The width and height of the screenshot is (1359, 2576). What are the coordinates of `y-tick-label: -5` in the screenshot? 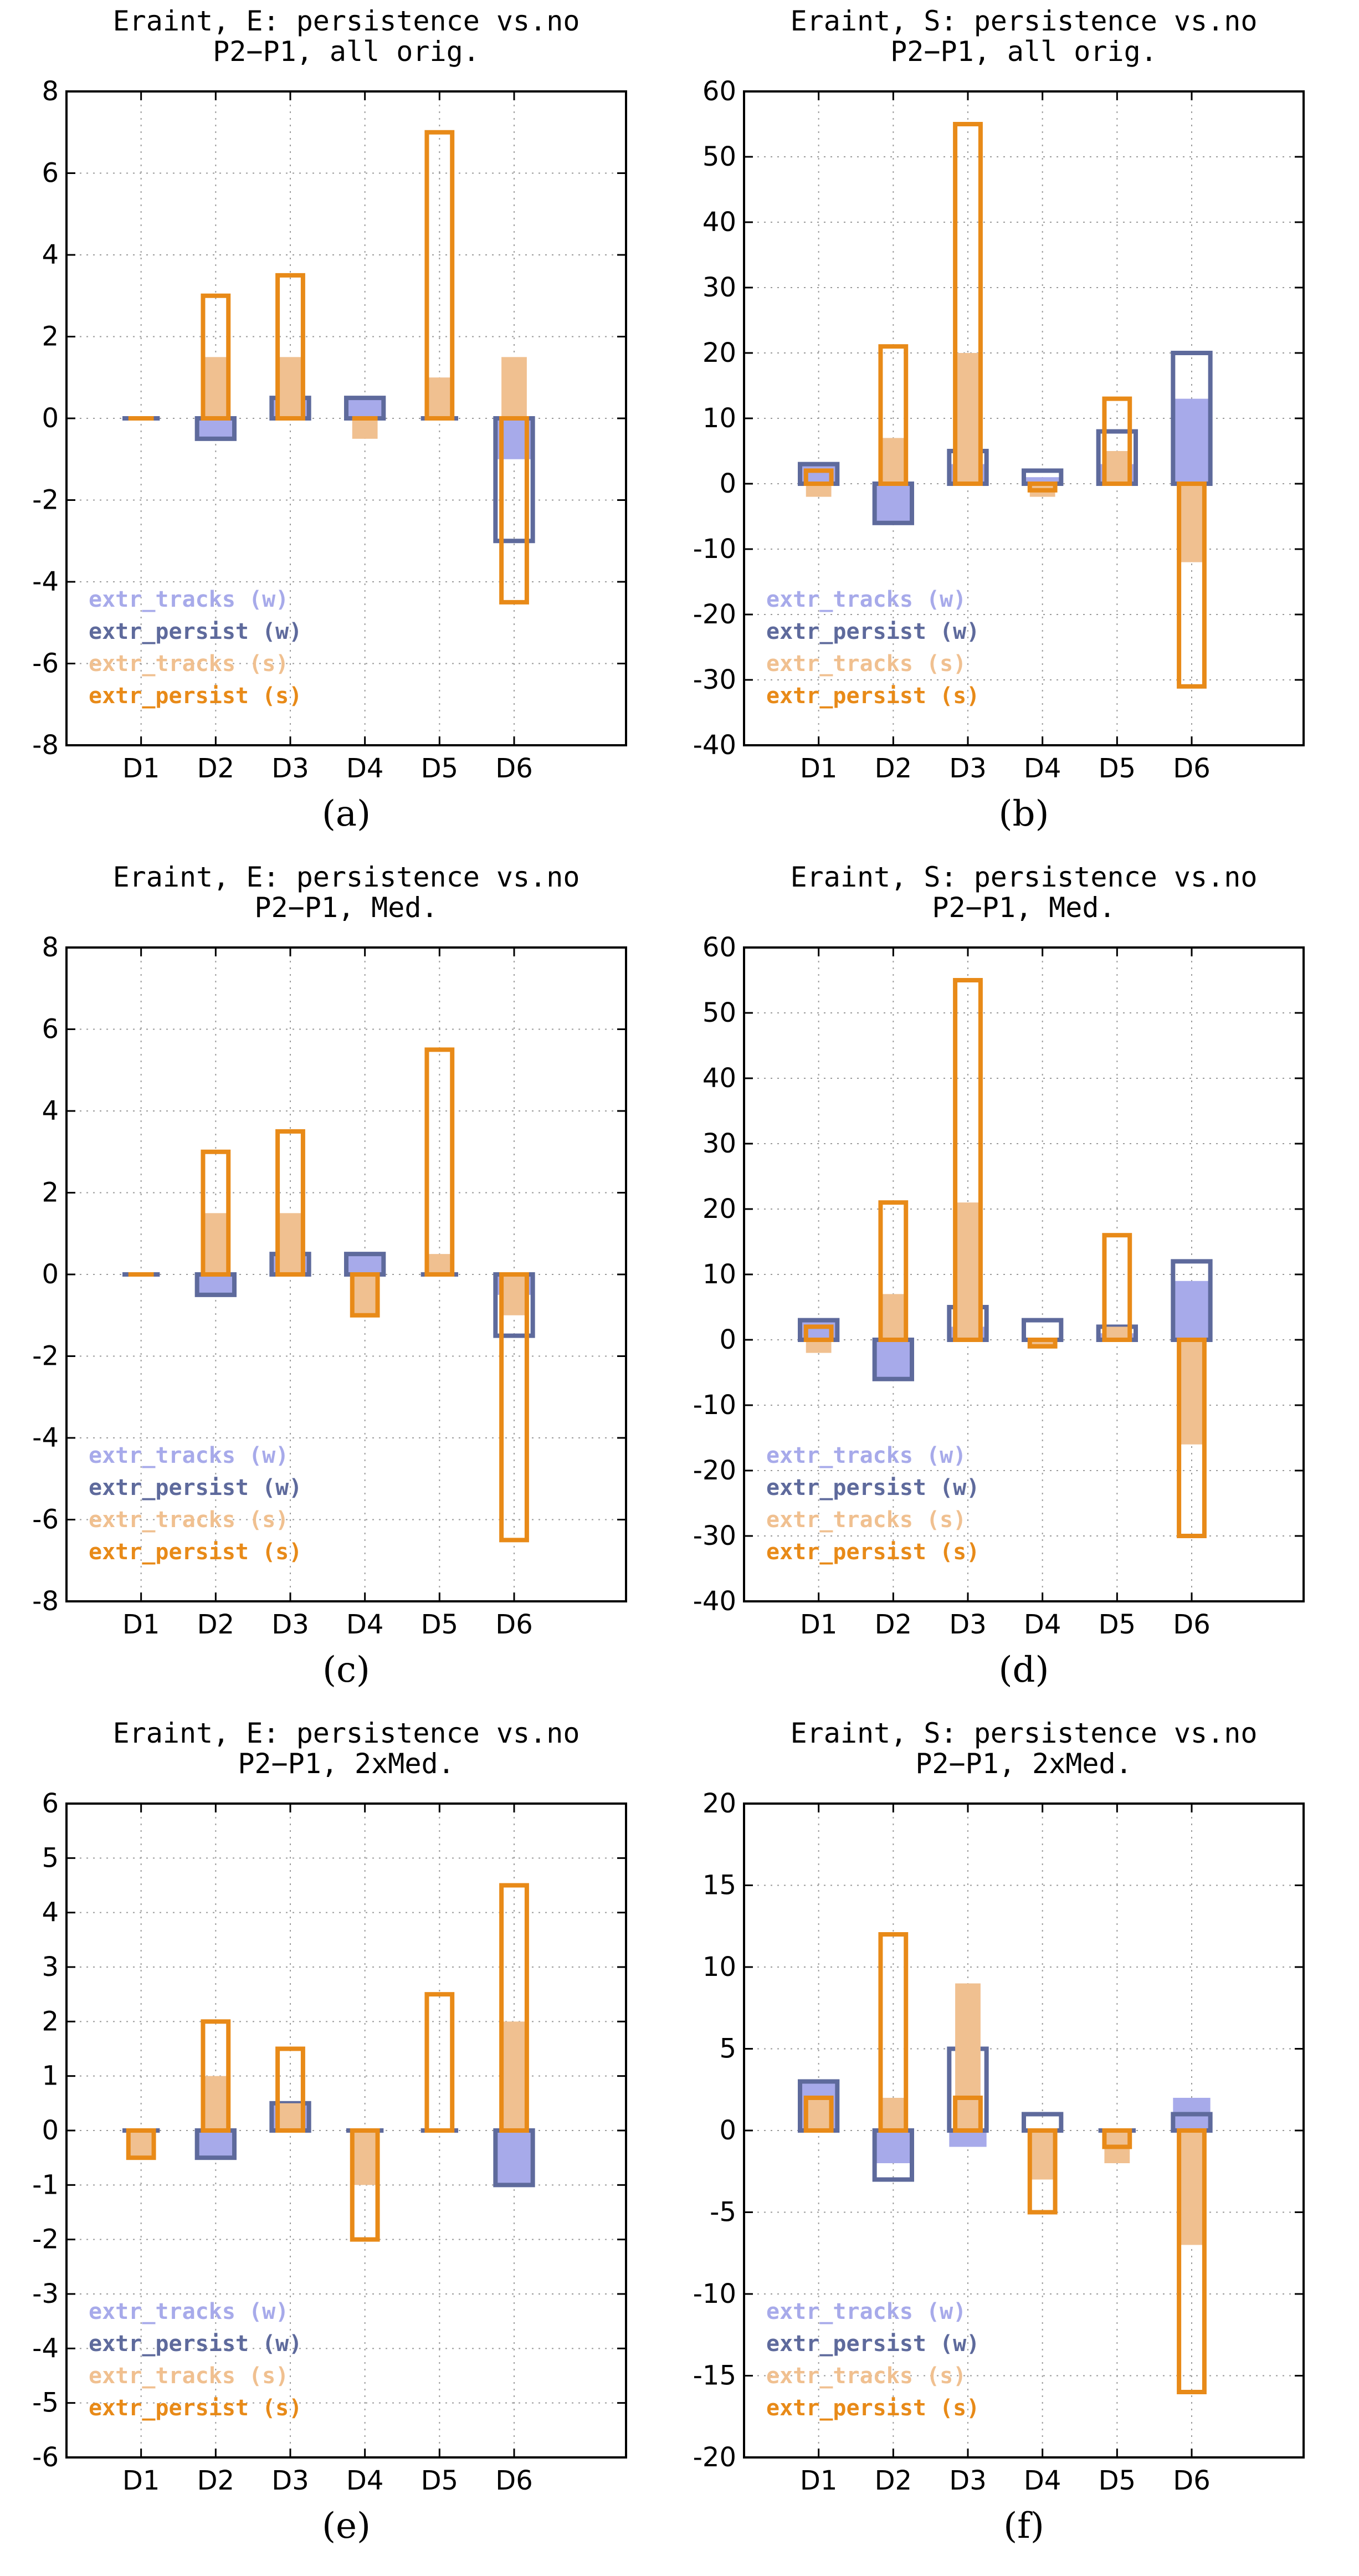 It's located at (45, 2403).